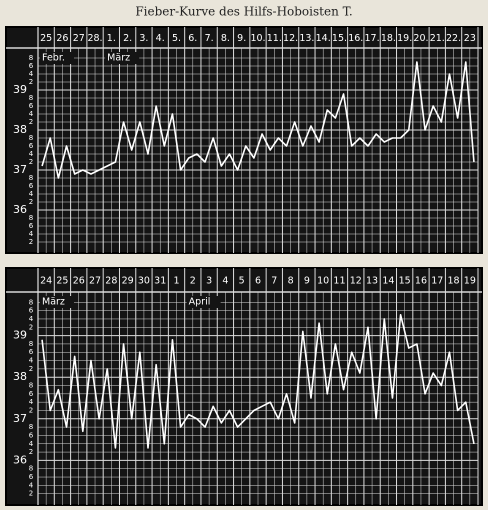 The image size is (488, 510). I want to click on x-tick-label: 5, so click(242, 281).